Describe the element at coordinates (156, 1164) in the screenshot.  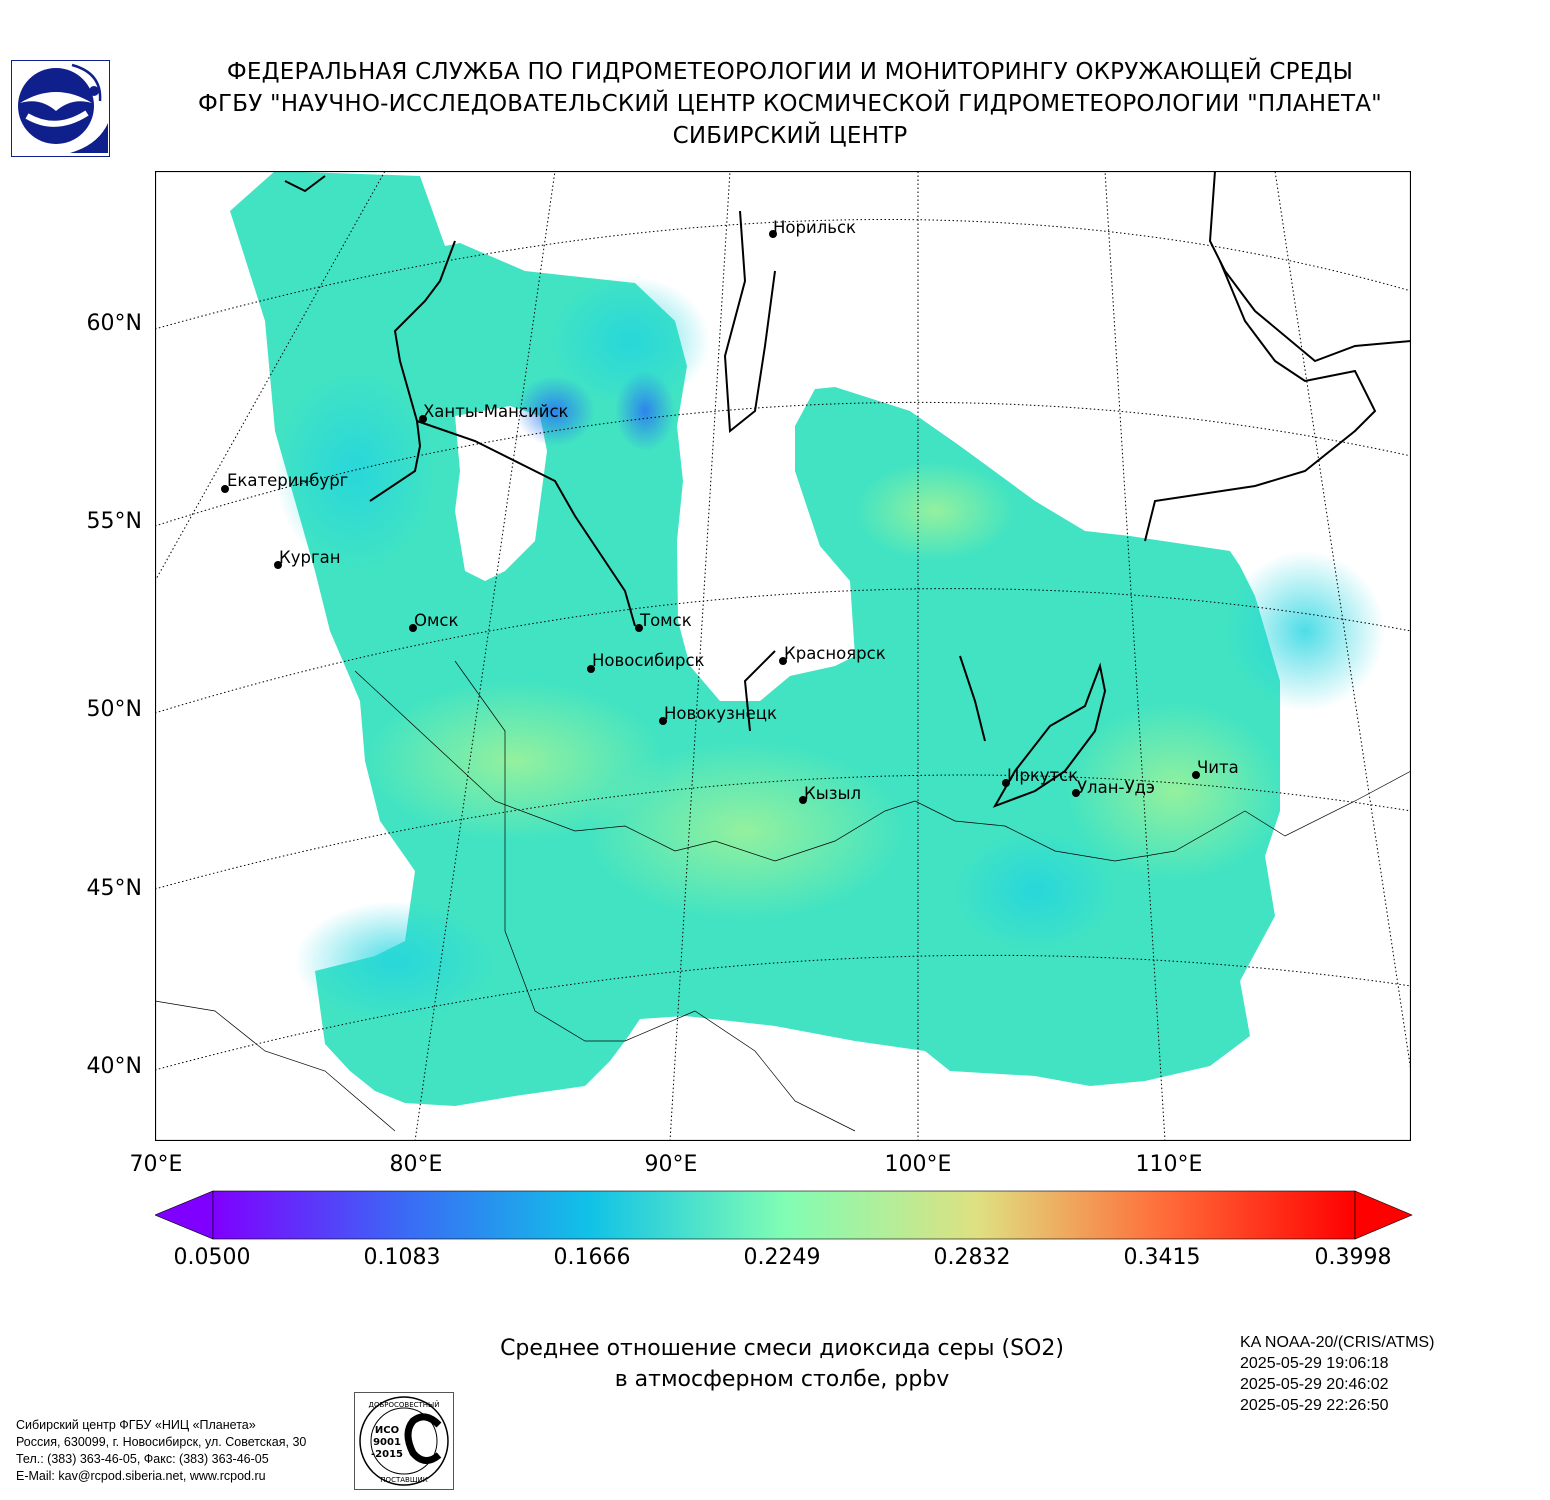
I see `lon-label-70: 70°E` at that location.